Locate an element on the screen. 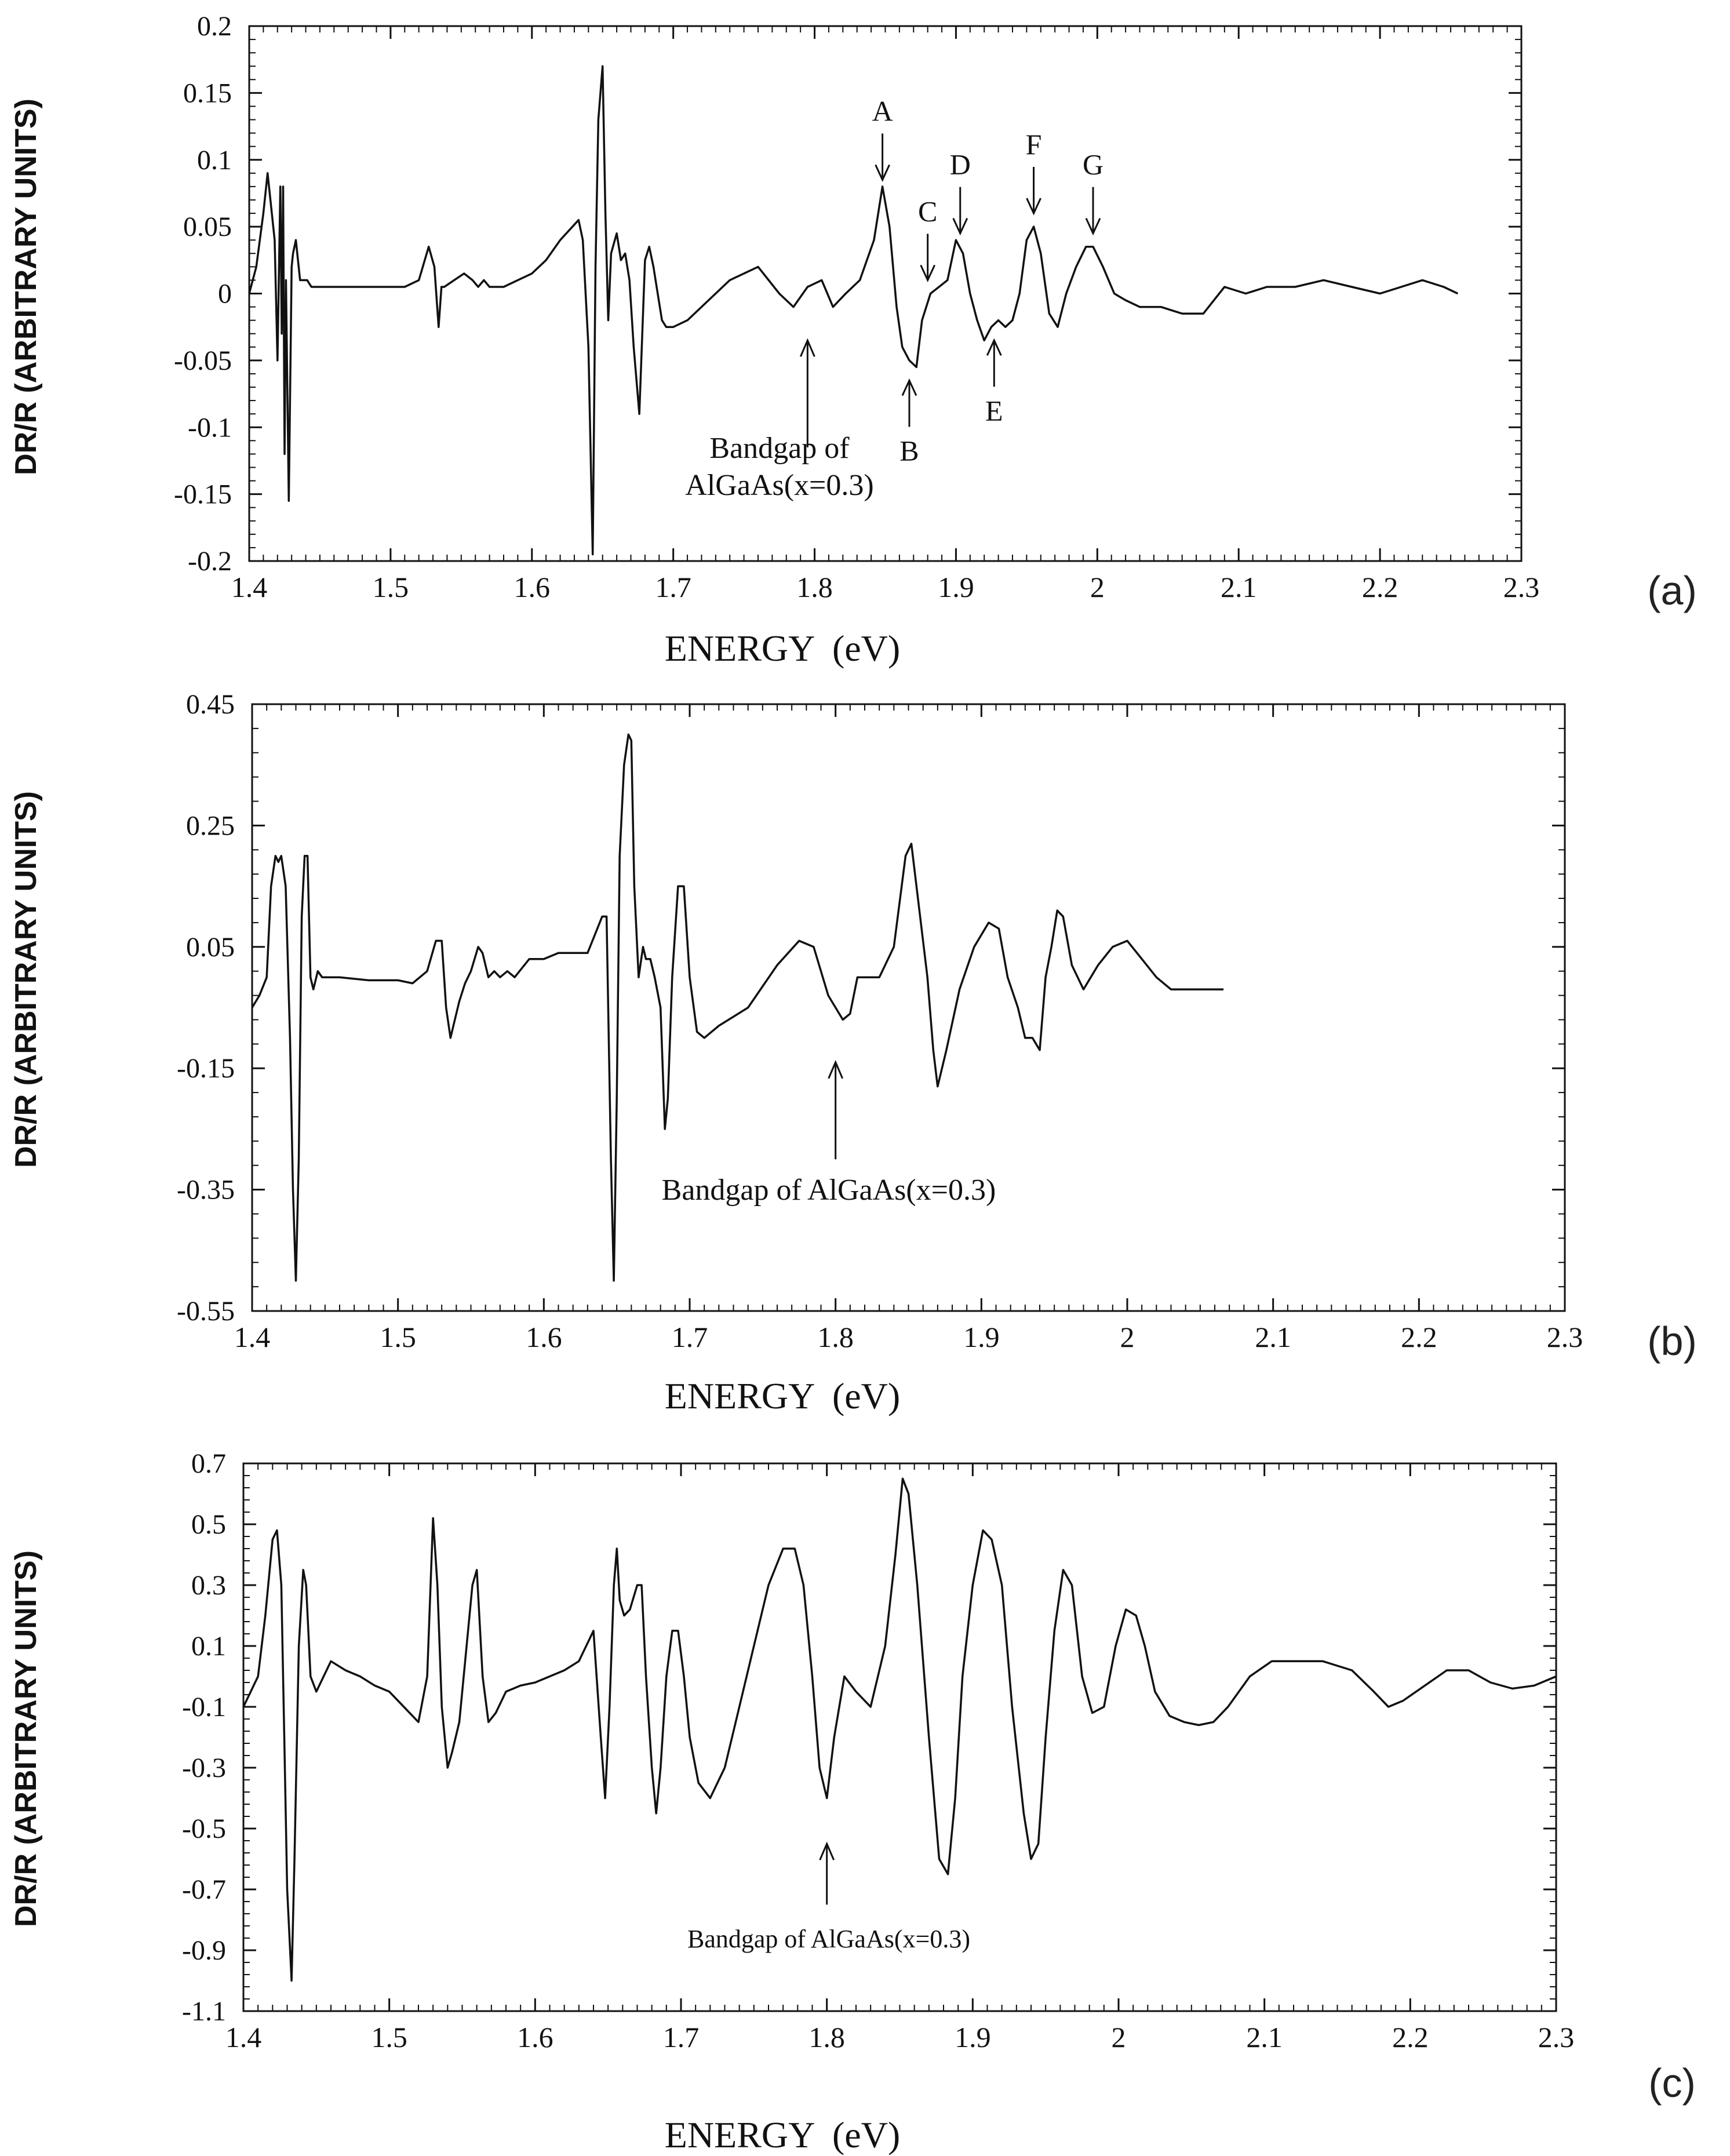  y-tick-label: -0.35 is located at coordinates (206, 1191).